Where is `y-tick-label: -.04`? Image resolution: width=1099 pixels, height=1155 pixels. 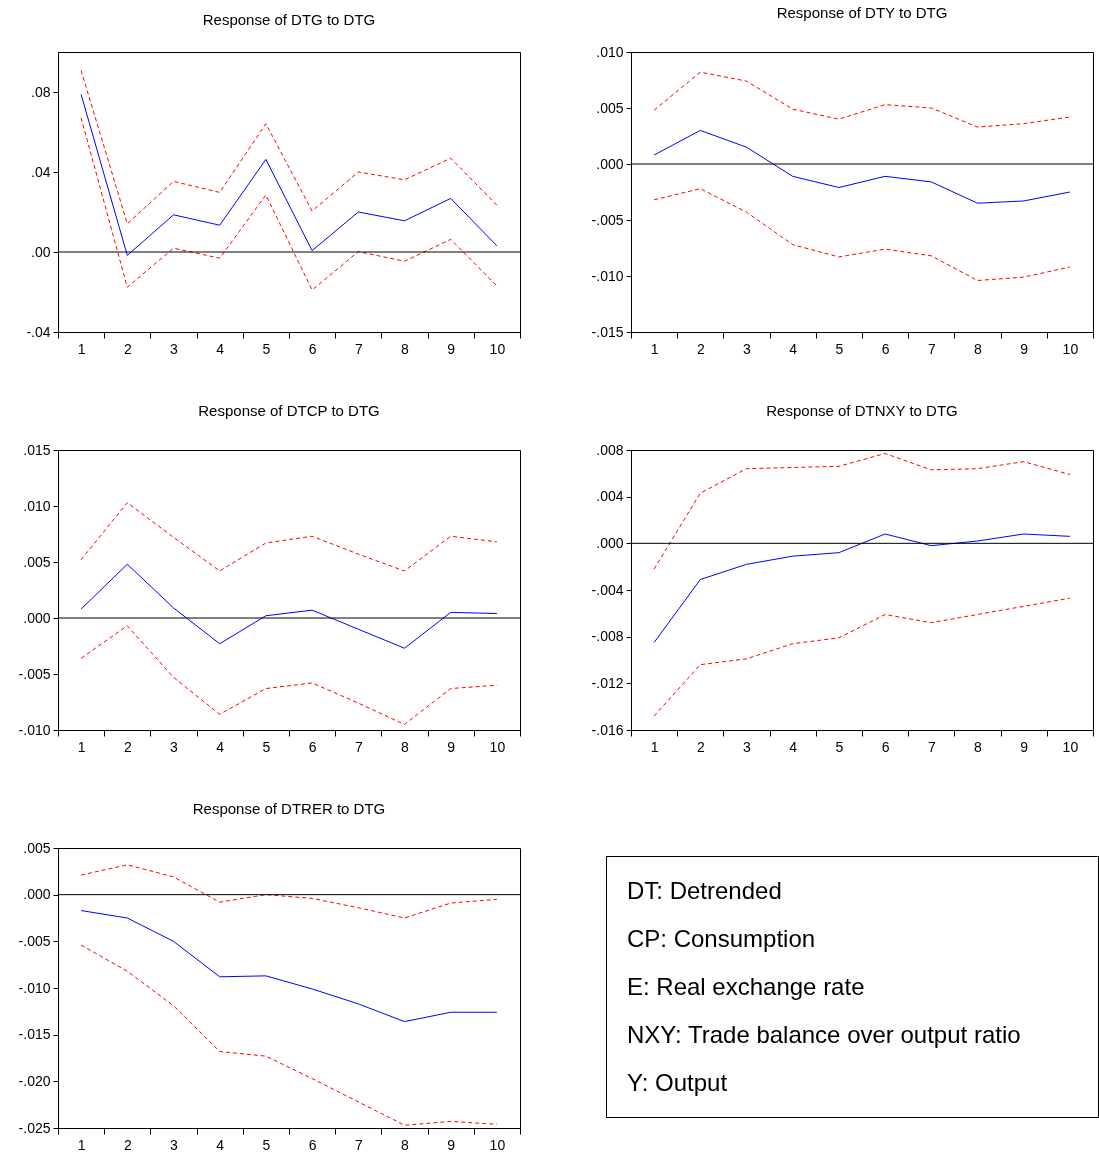 y-tick-label: -.04 is located at coordinates (38, 331).